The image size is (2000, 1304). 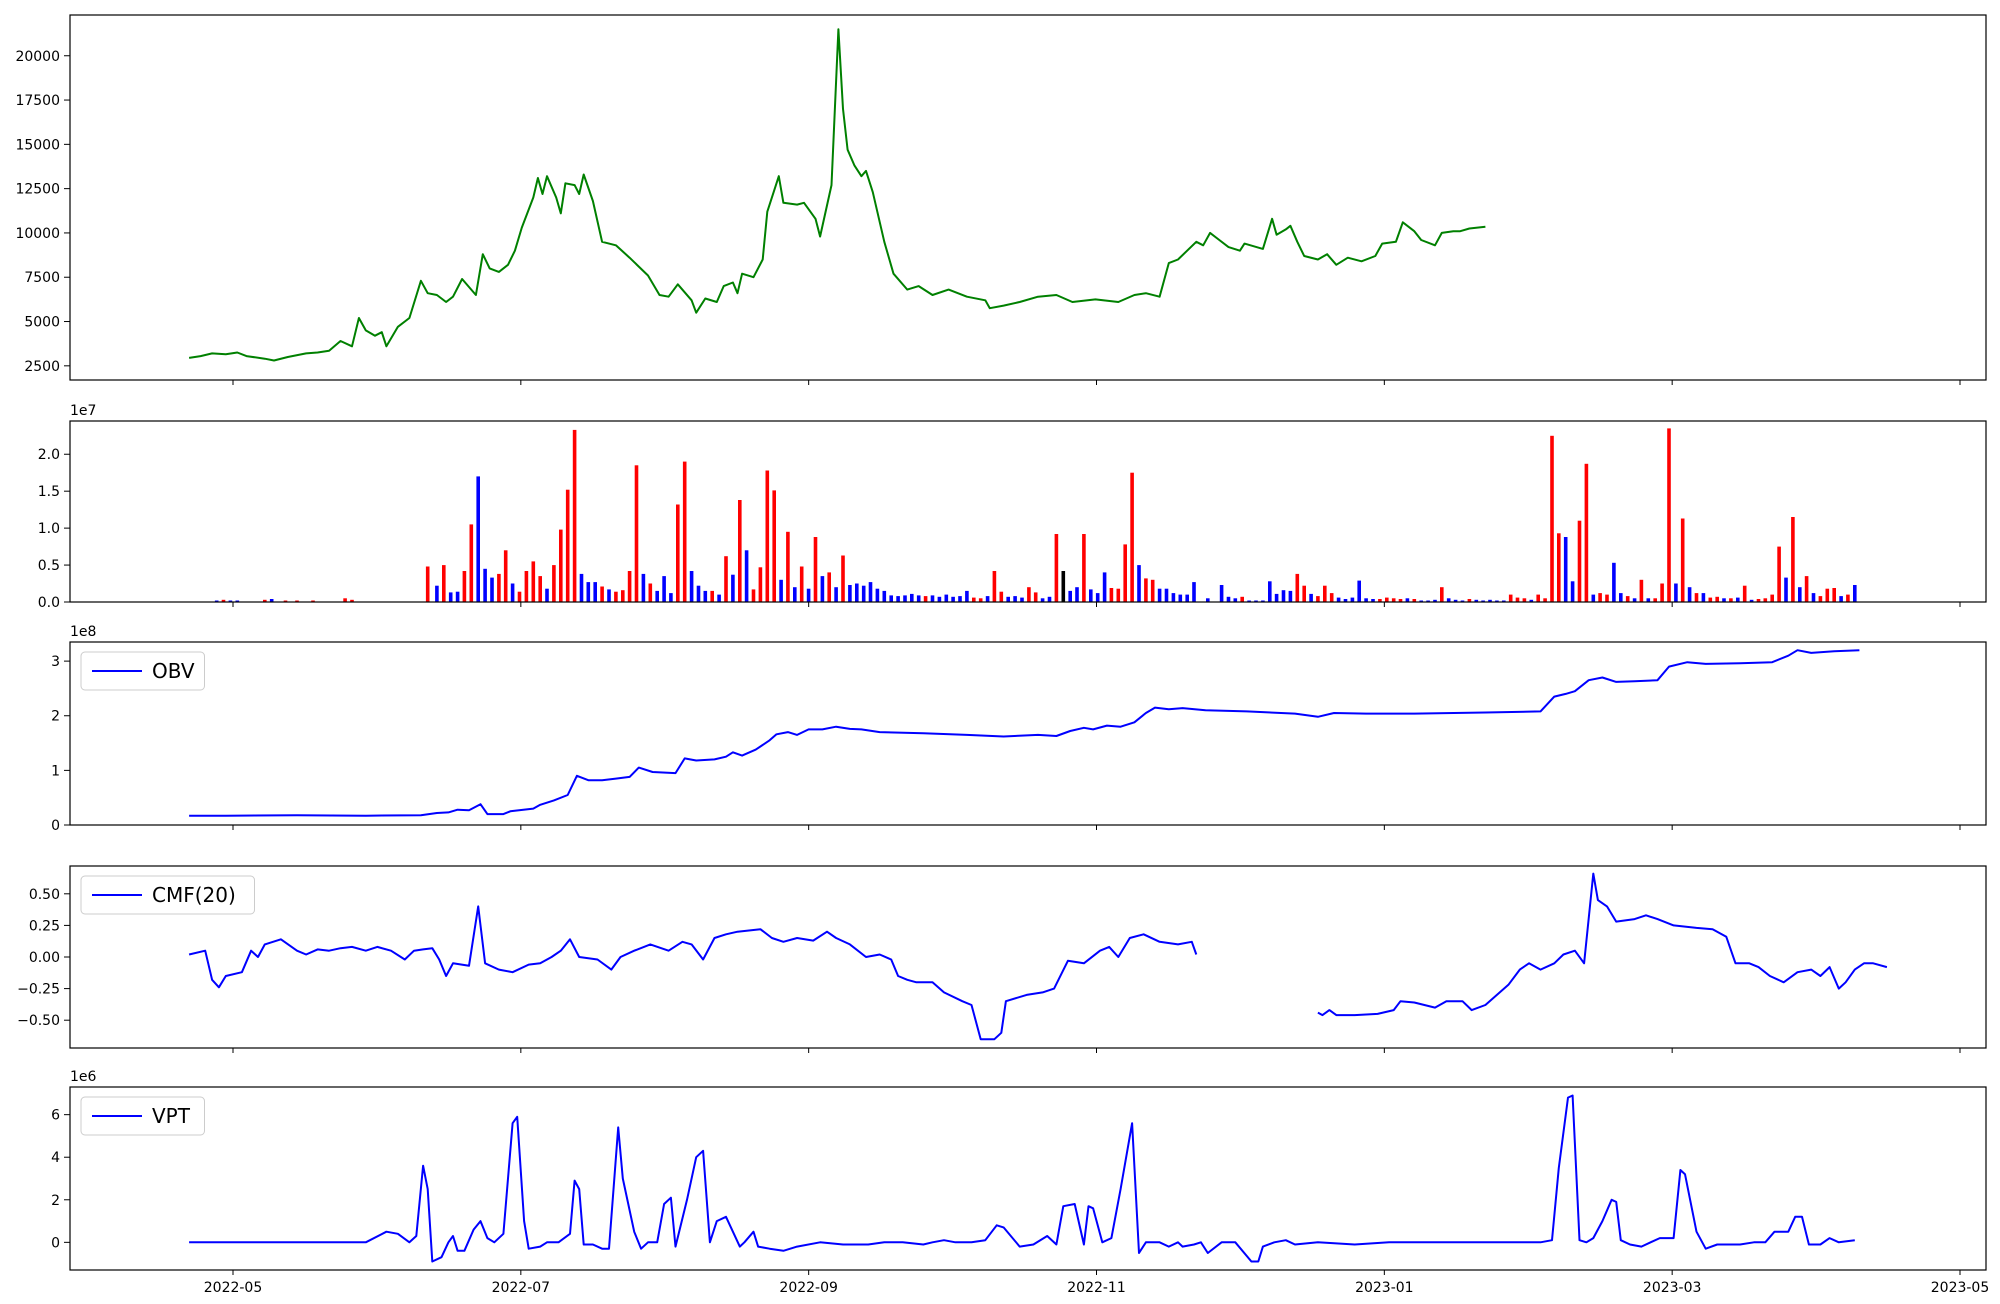 What do you see at coordinates (1672, 1288) in the screenshot?
I see `x-tick-label: 2023-03` at bounding box center [1672, 1288].